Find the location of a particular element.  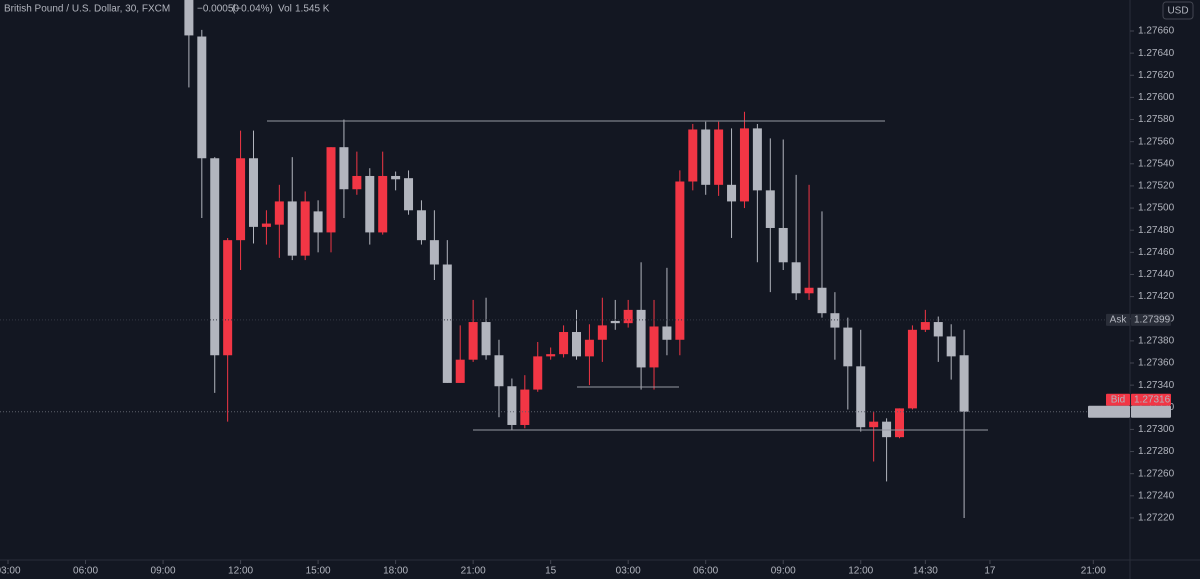

y-tick-label: 1.27660 is located at coordinates (1156, 31).